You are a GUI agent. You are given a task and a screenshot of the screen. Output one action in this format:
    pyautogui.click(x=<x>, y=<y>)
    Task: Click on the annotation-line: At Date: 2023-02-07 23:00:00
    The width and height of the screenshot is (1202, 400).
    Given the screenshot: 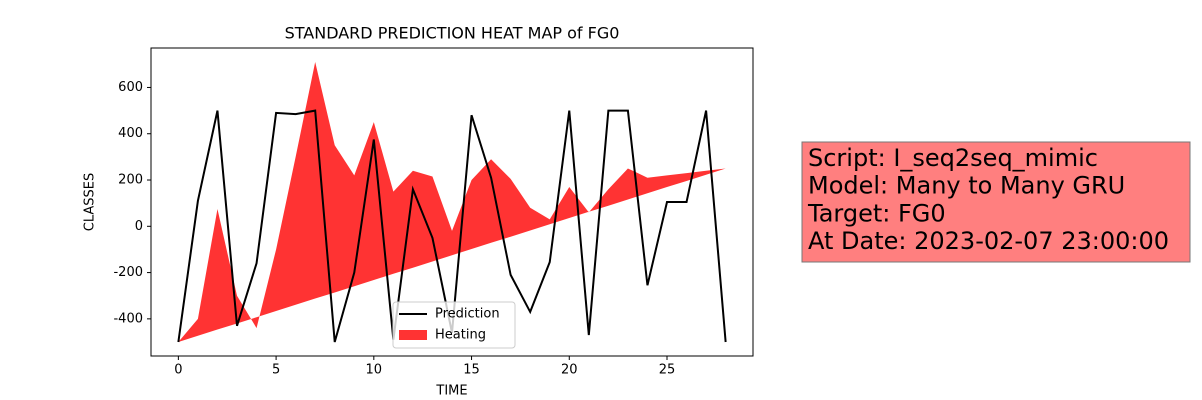 What is the action you would take?
    pyautogui.click(x=988, y=241)
    